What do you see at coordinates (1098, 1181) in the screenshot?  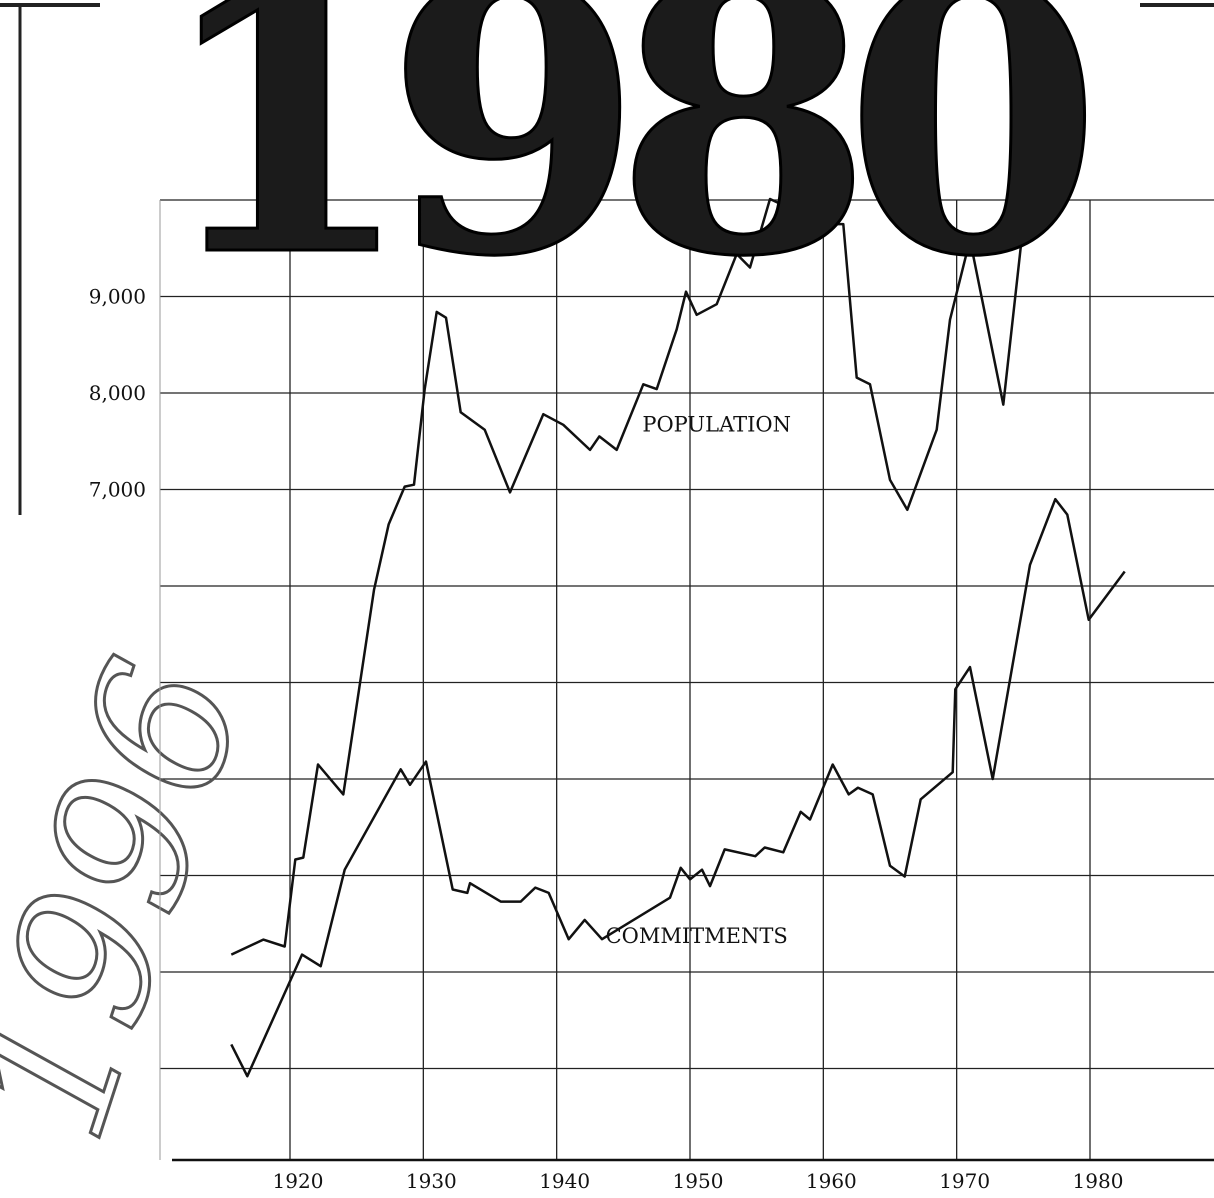 I see `x-tick-label: 1980` at bounding box center [1098, 1181].